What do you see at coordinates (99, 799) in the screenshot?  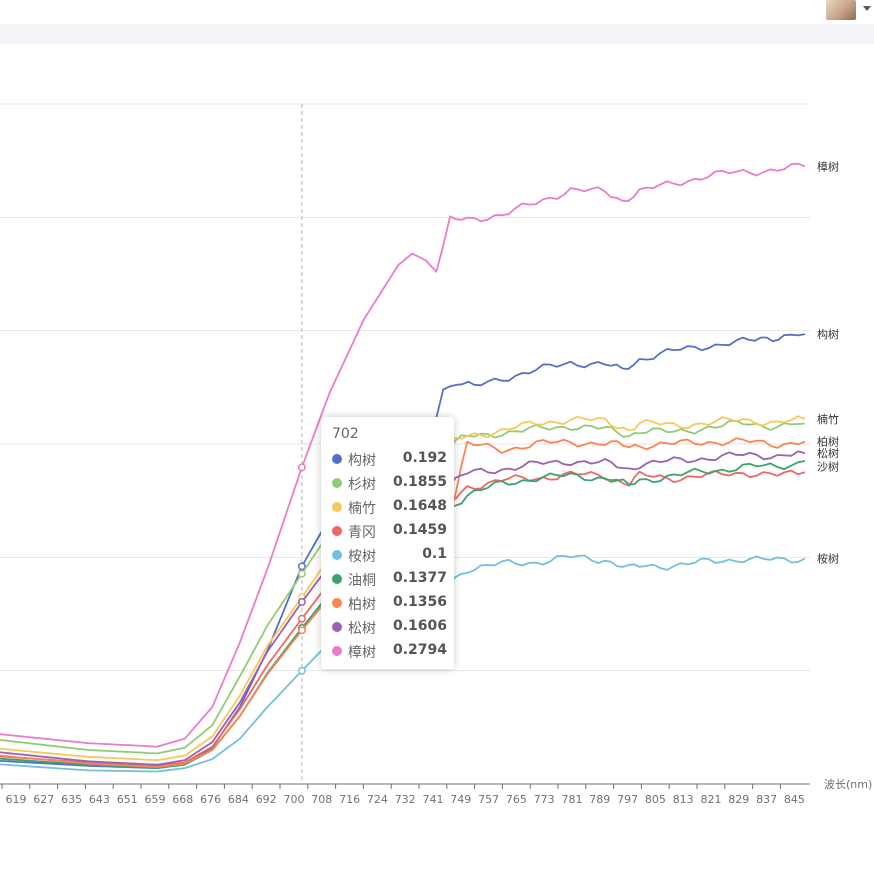 I see `x-tick-label: 643` at bounding box center [99, 799].